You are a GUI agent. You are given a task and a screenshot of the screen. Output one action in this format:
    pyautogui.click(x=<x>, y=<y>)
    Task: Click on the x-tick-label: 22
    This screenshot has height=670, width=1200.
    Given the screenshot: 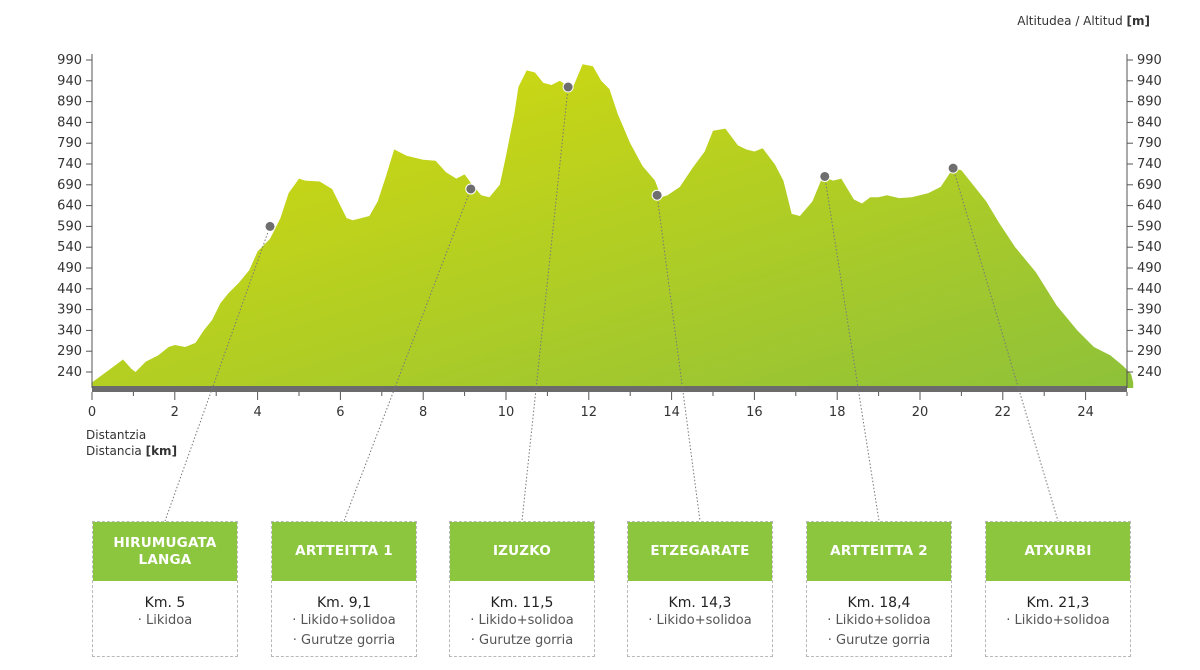 What is the action you would take?
    pyautogui.click(x=1003, y=412)
    